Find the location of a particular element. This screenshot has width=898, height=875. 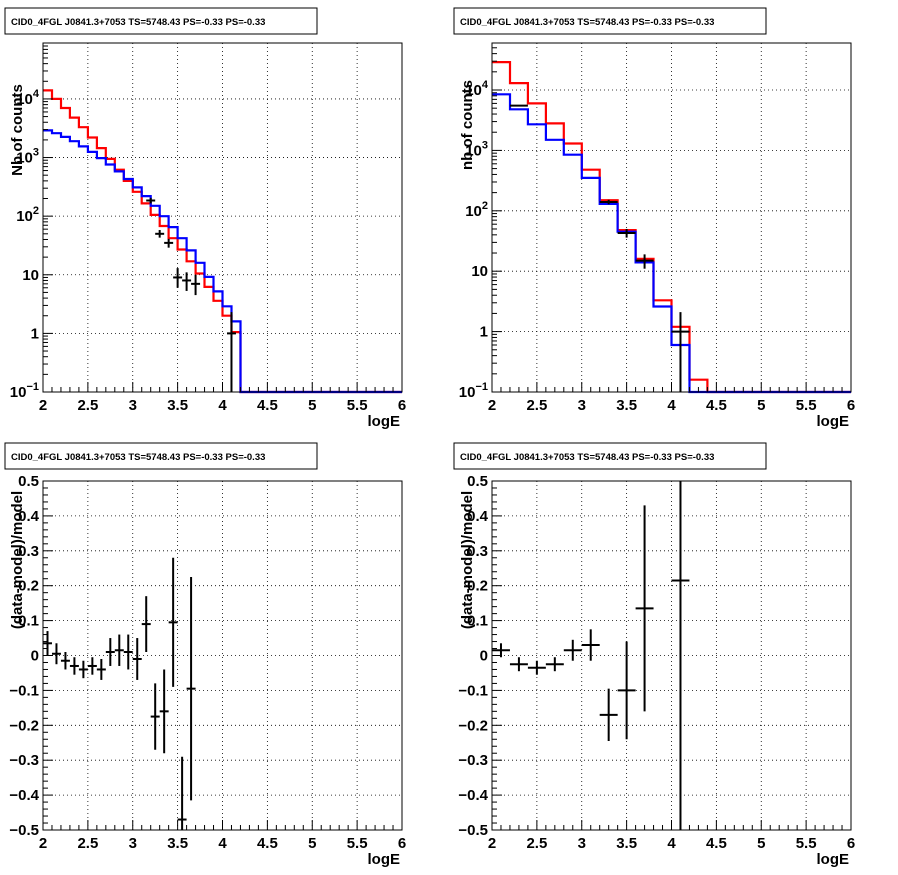

y-tick-label: −0.3 is located at coordinates (24, 760).